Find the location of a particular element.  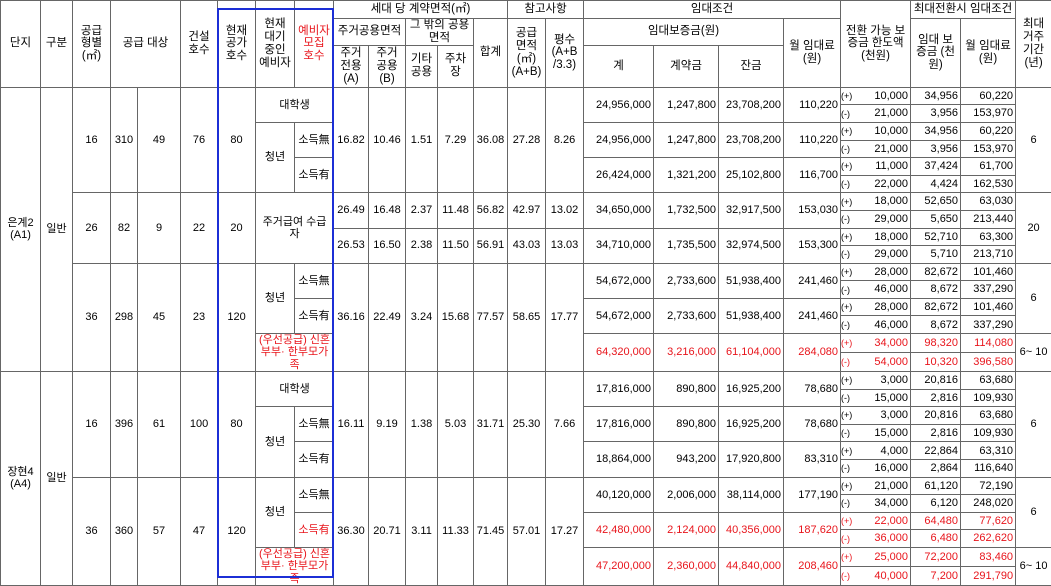

rent-value: 153,300 is located at coordinates (812, 245).